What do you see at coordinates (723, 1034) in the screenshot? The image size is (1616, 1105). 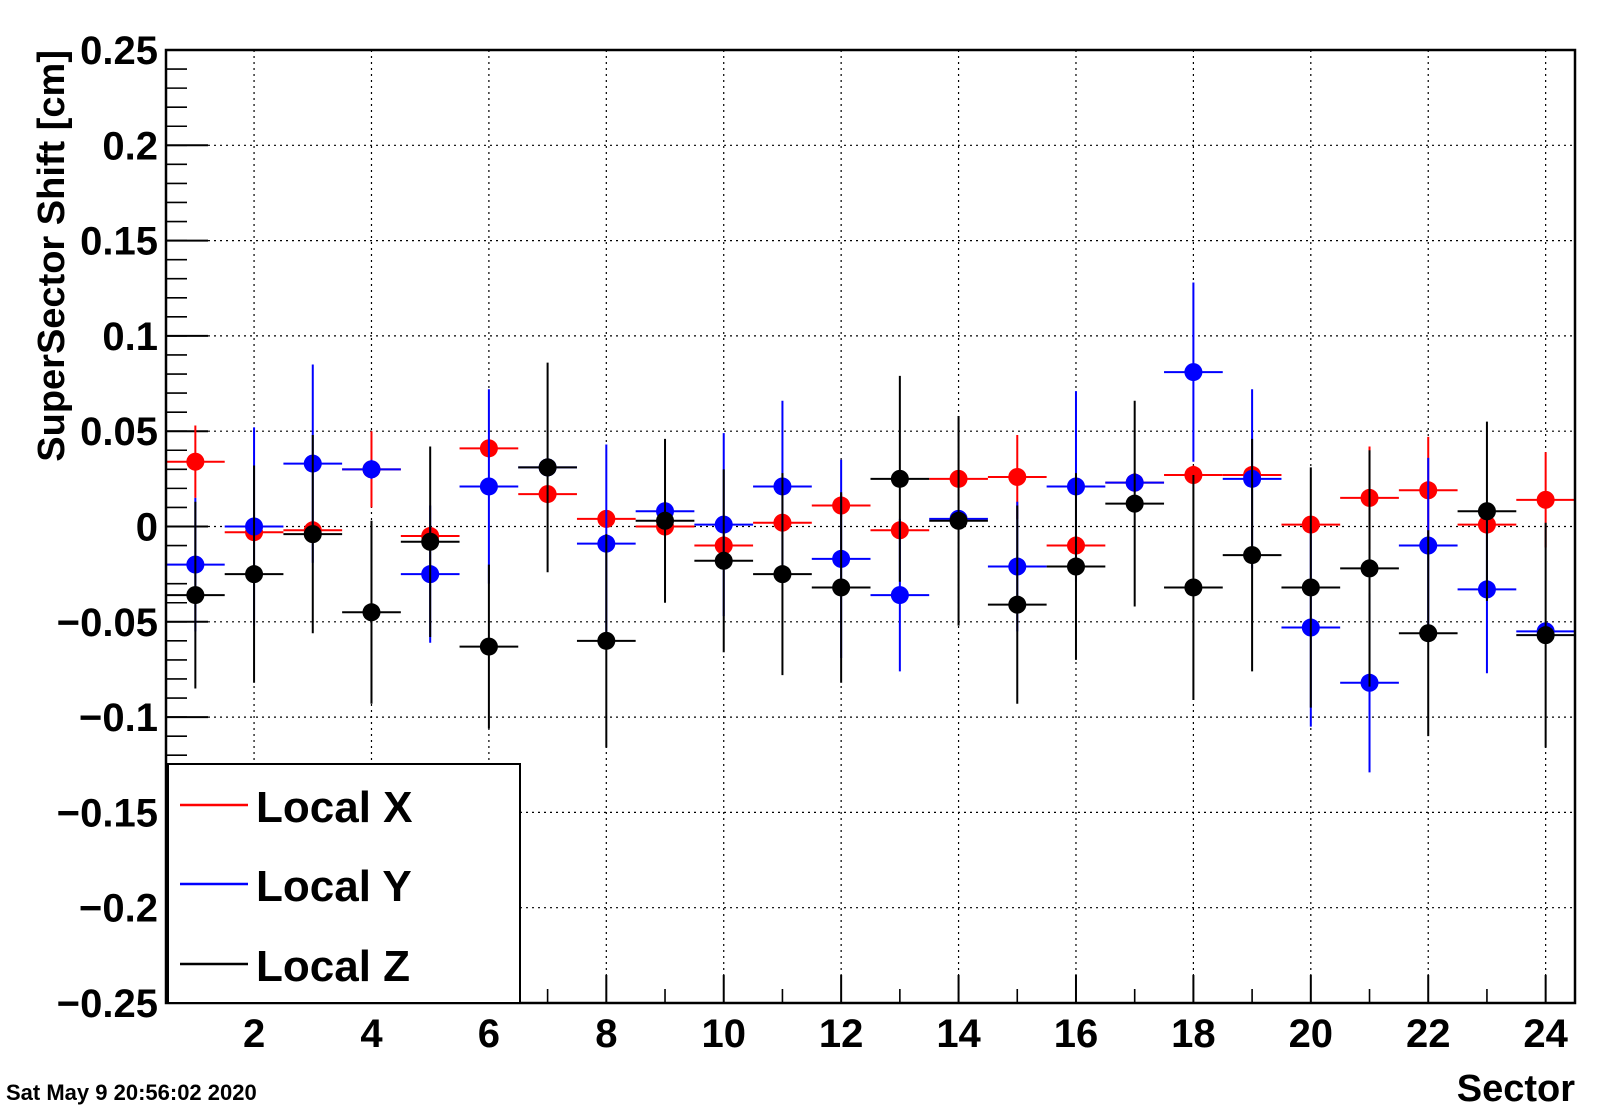 I see `x-tick-label: 10` at bounding box center [723, 1034].